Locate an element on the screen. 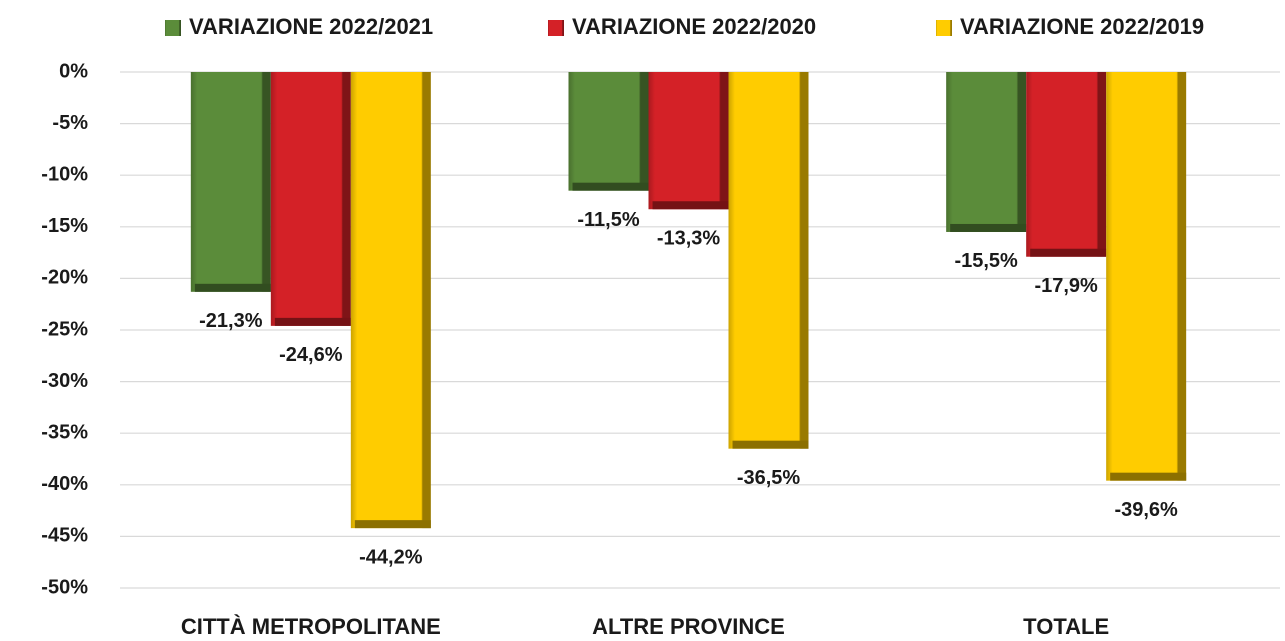  y-tick-label: -35% is located at coordinates (64, 432).